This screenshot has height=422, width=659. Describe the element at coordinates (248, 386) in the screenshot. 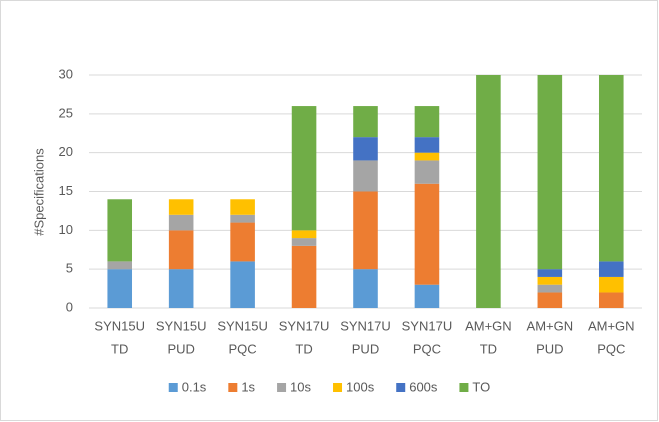

I see `legend-label: 1s` at that location.